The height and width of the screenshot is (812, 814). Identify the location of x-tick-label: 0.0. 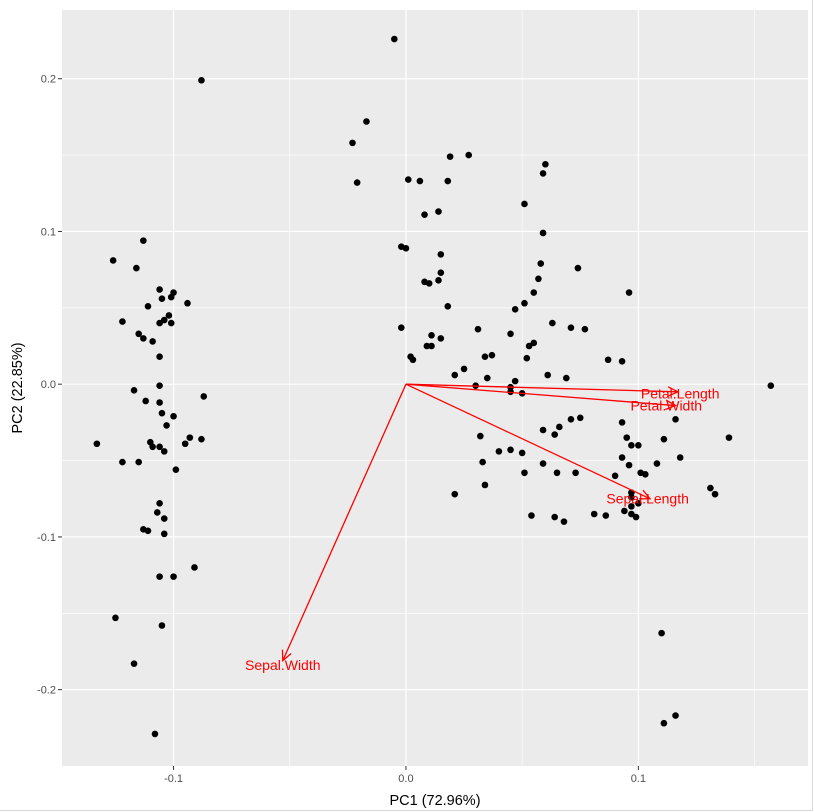
(405, 779).